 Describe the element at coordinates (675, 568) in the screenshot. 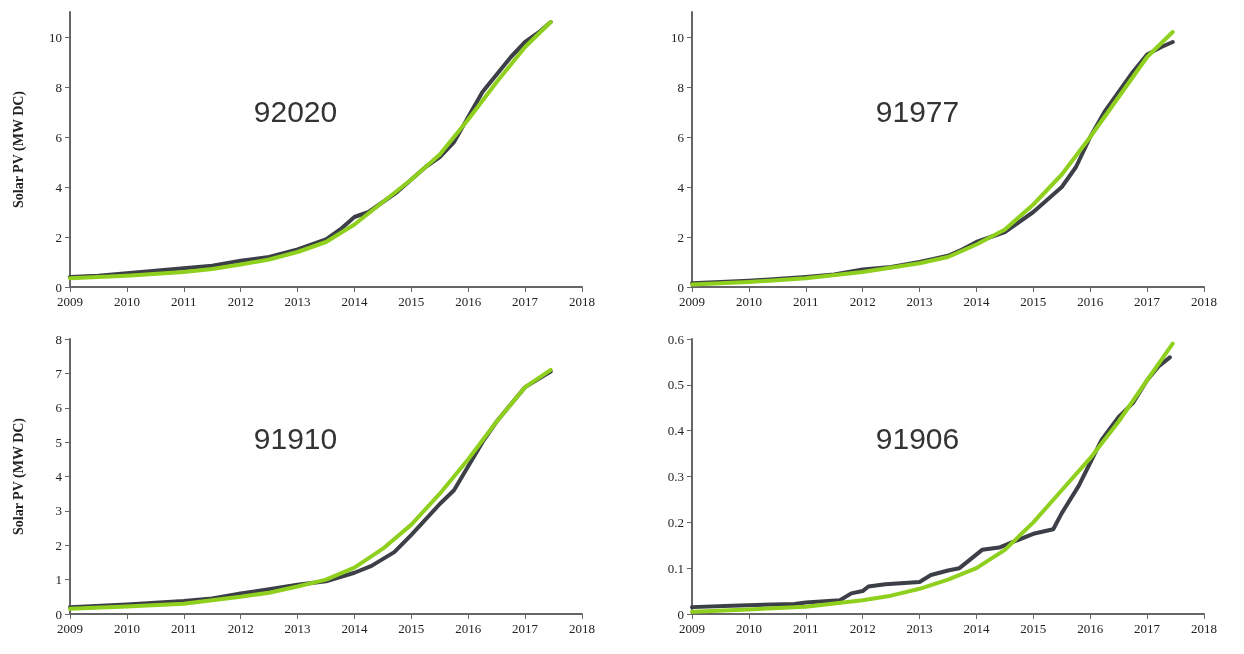

I see `y-tick-label: 0.1` at that location.